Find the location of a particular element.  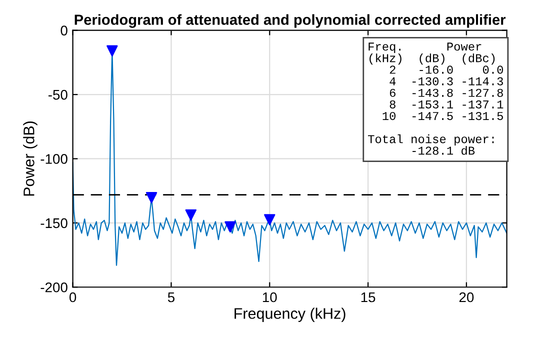

x-axis-title: Frequency (kHz) is located at coordinates (290, 315).